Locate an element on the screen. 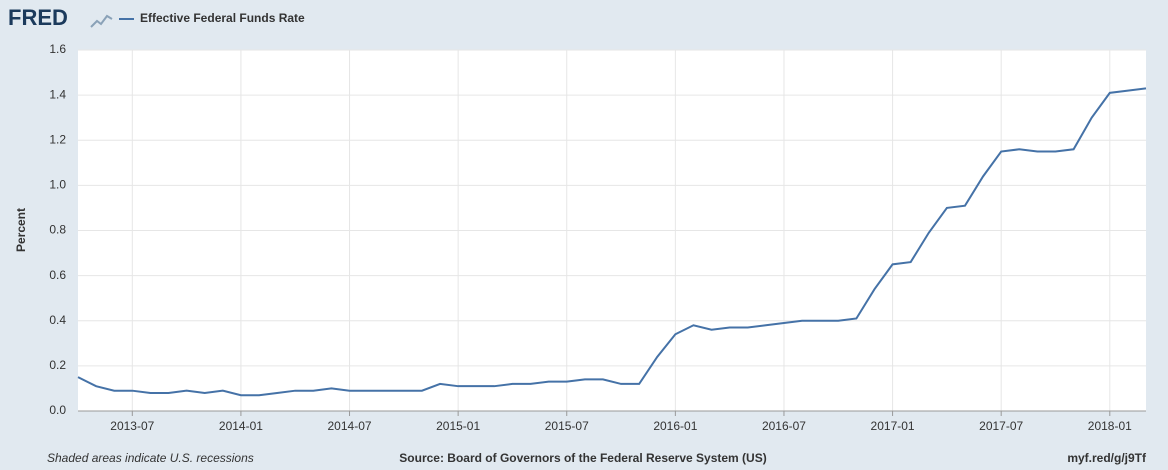 The image size is (1168, 470). x-tick-label: 2014-07 is located at coordinates (350, 426).